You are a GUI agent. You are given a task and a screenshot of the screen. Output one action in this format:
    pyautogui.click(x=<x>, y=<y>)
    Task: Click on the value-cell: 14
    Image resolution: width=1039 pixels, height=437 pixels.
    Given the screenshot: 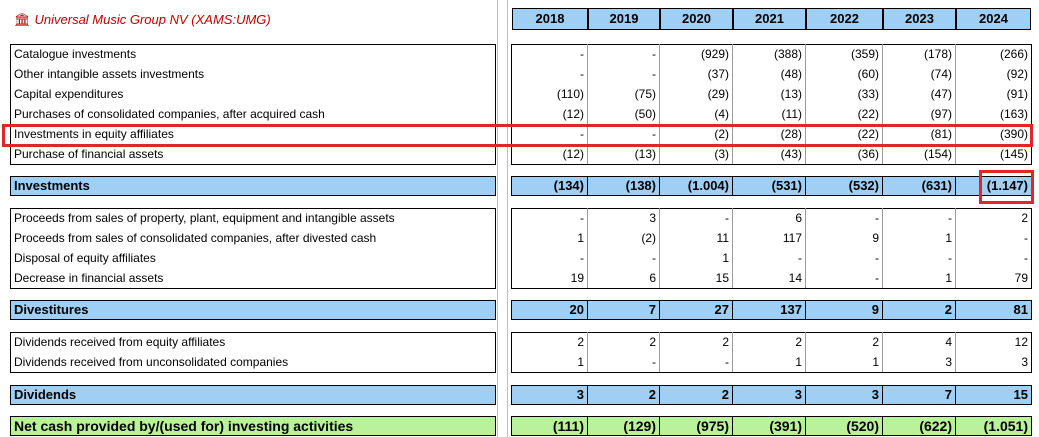 What is the action you would take?
    pyautogui.click(x=769, y=278)
    